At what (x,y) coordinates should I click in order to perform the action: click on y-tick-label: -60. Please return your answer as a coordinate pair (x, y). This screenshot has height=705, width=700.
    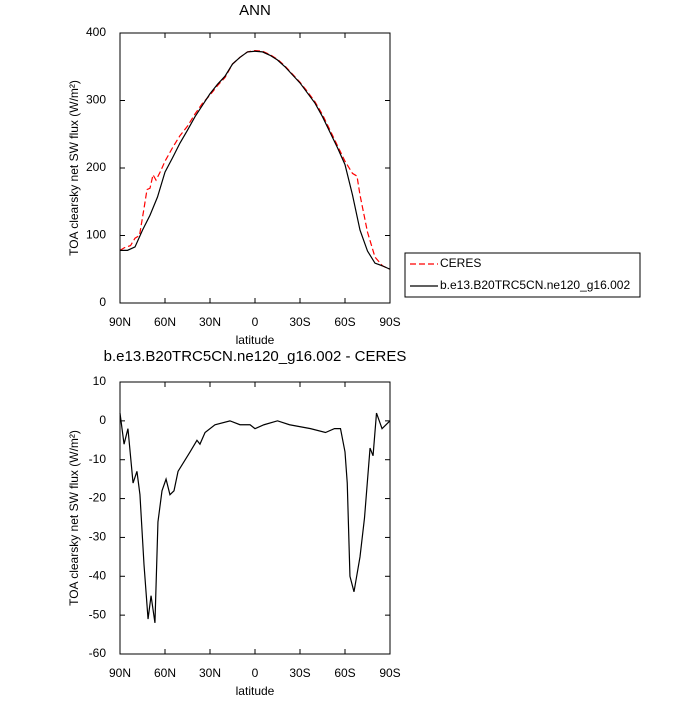
    Looking at the image, I should click on (98, 653).